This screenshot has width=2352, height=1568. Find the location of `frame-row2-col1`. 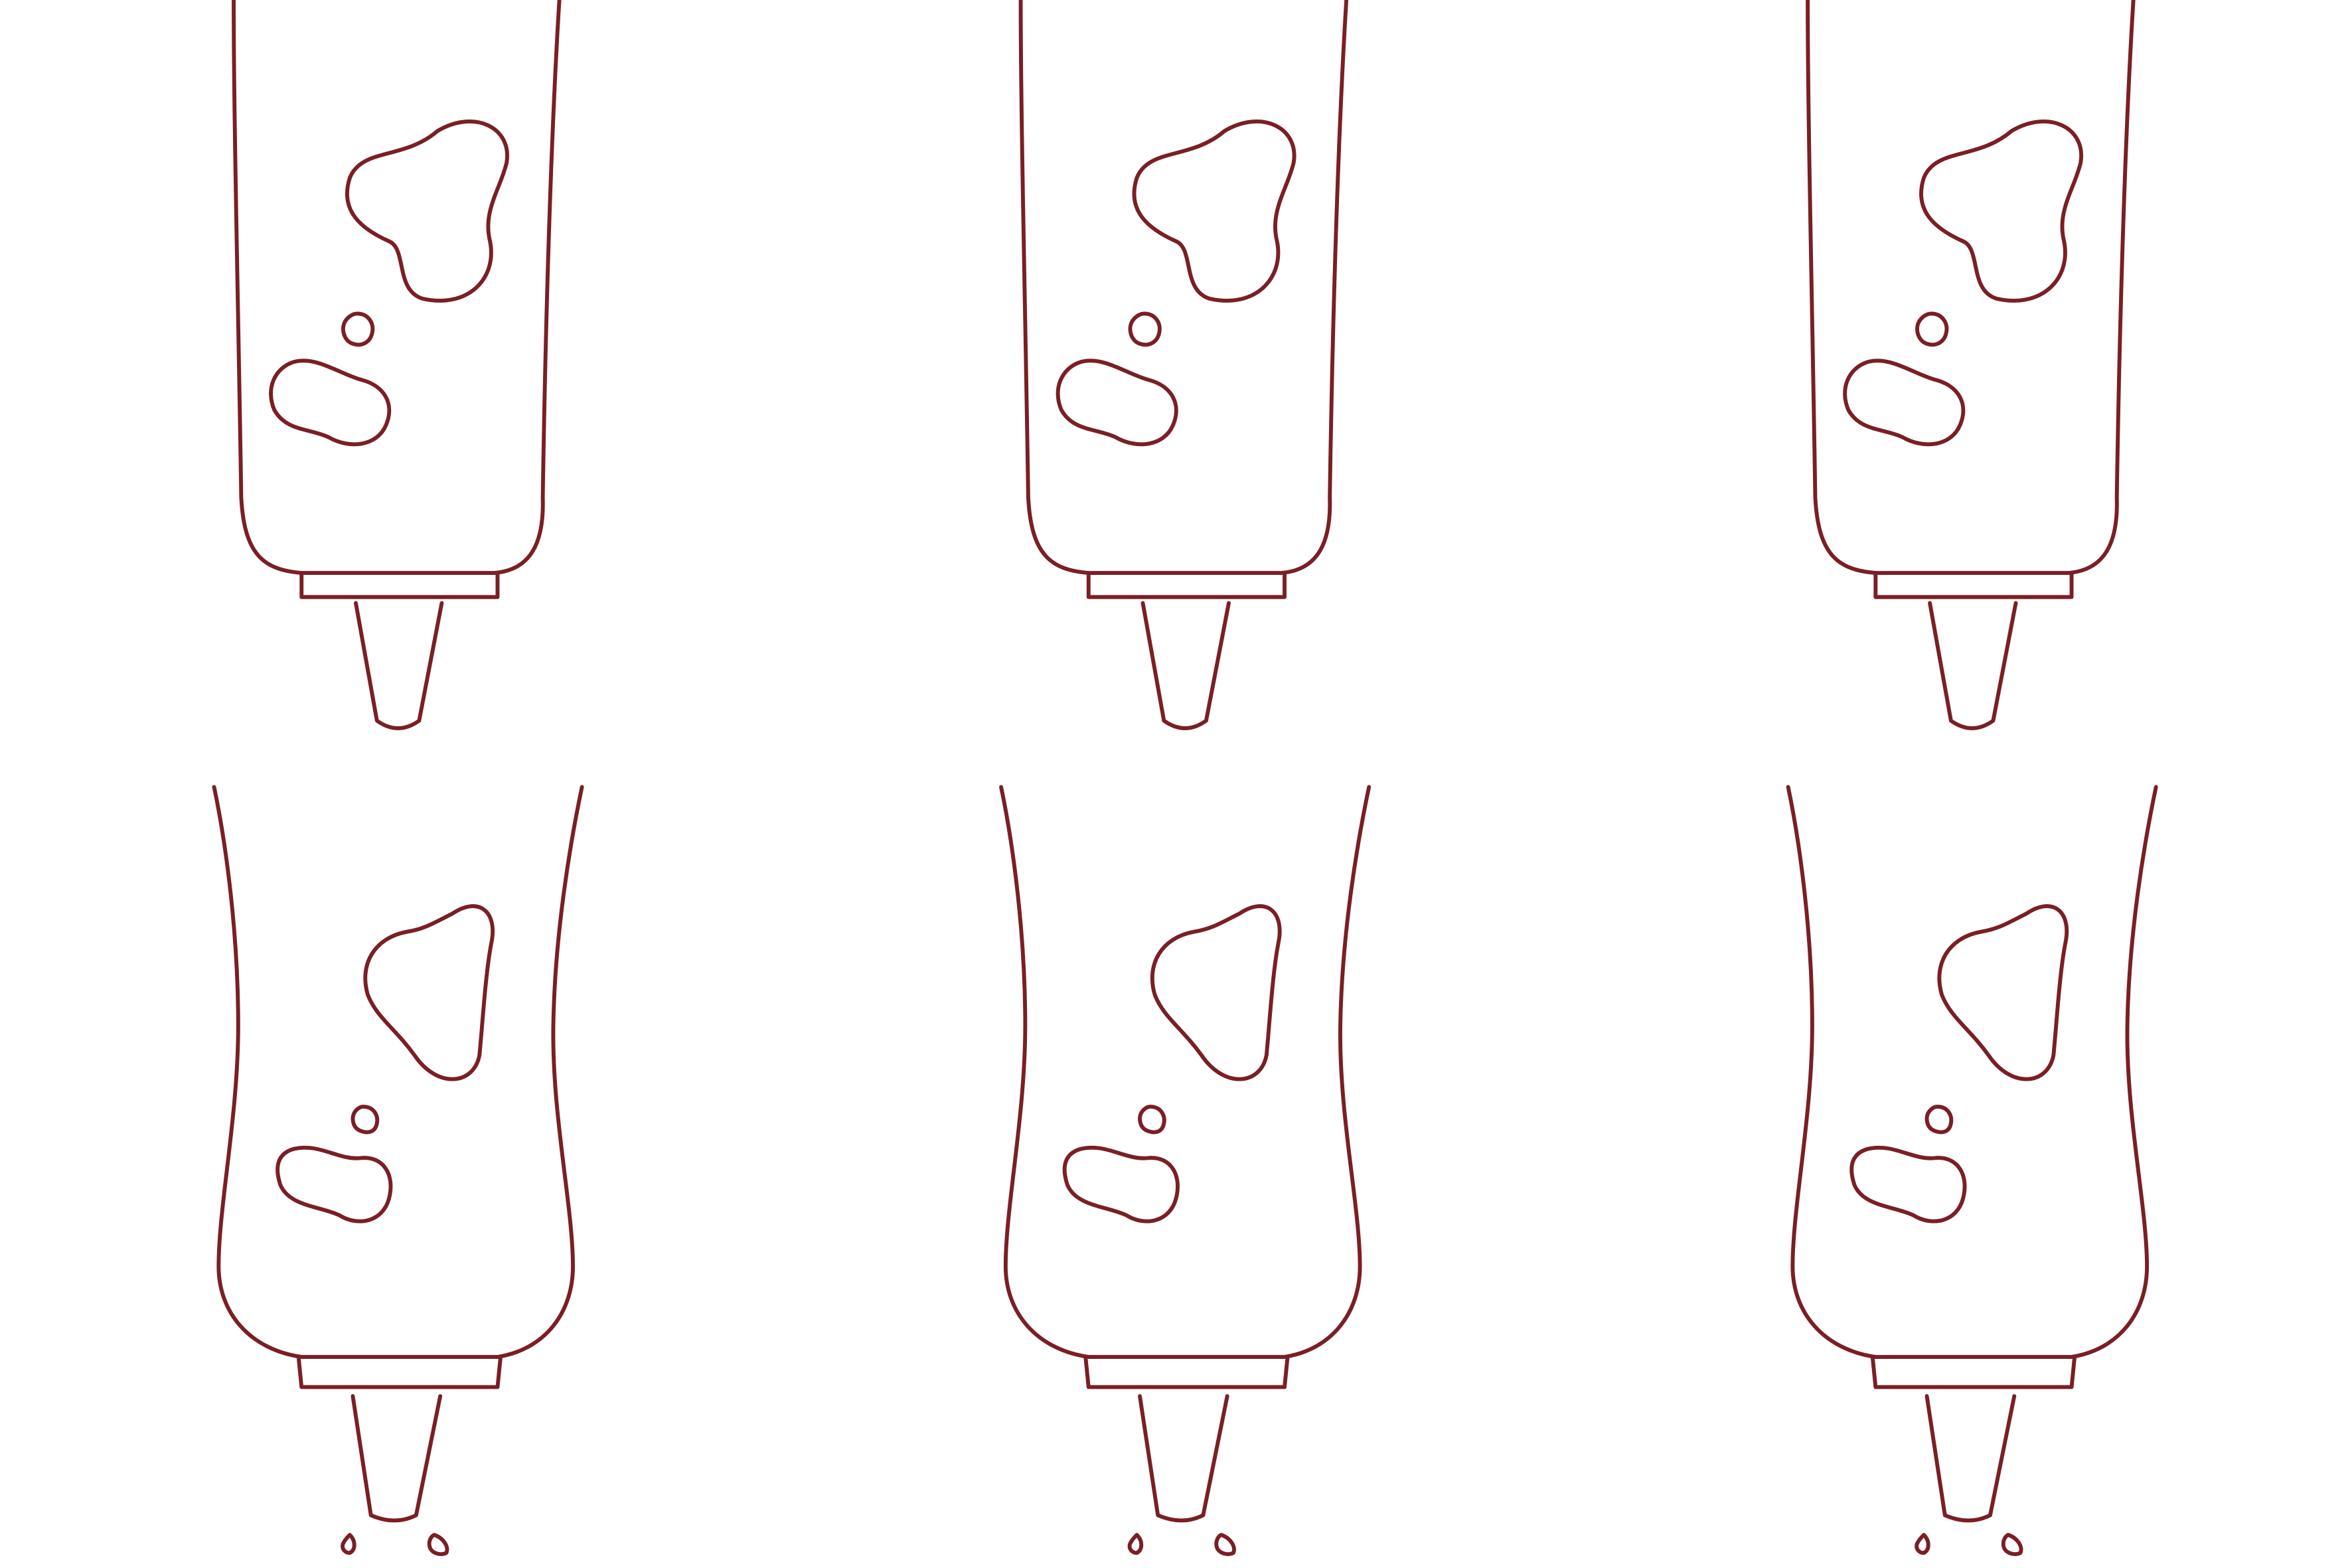

frame-row2-col1 is located at coordinates (398, 1171).